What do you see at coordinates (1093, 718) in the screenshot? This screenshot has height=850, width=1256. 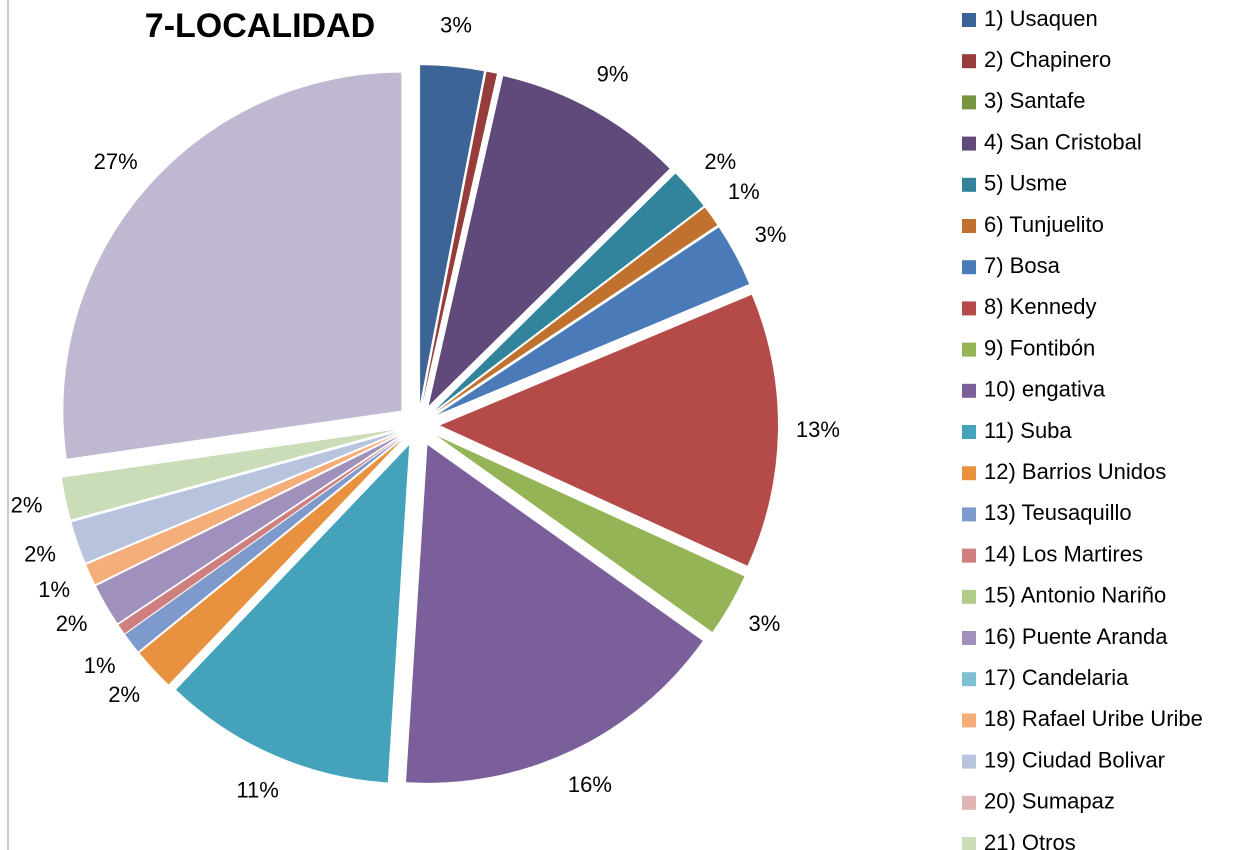 I see `legend-label: 18) Rafael Uribe Uribe` at bounding box center [1093, 718].